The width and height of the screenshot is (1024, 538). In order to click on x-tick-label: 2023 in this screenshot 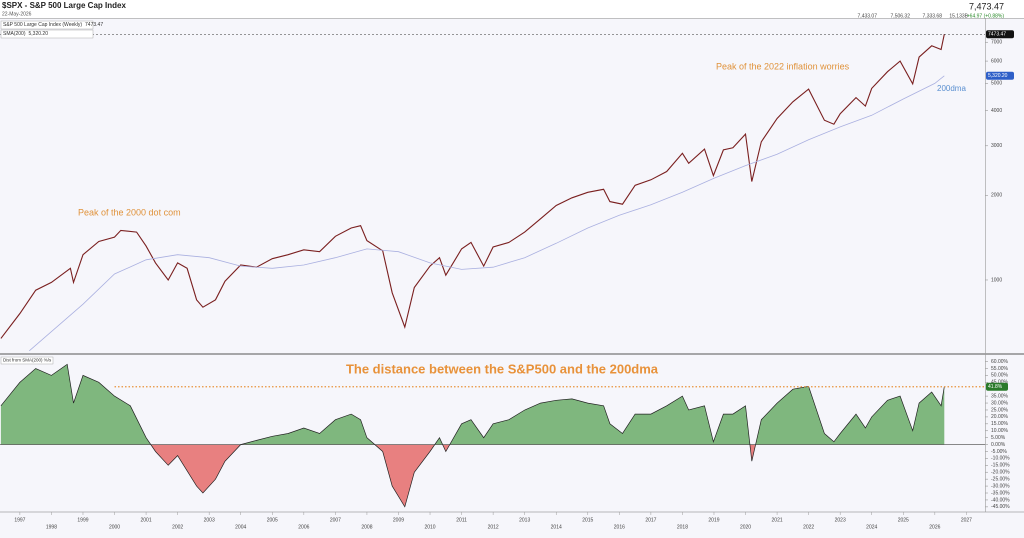, I will do `click(840, 520)`.